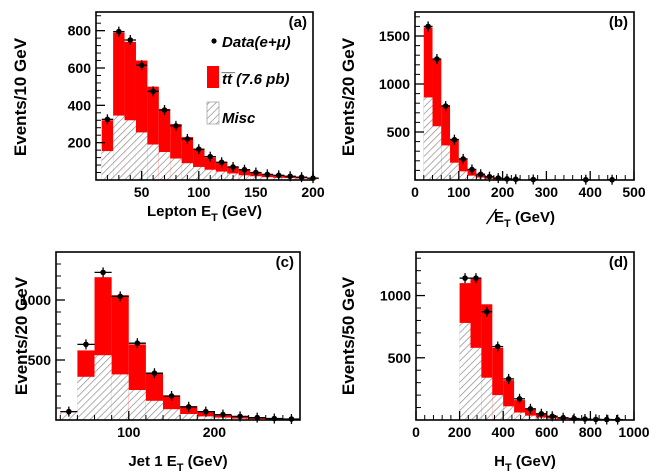 The height and width of the screenshot is (475, 656). What do you see at coordinates (80, 143) in the screenshot?
I see `y-tick-label-0: 200` at bounding box center [80, 143].